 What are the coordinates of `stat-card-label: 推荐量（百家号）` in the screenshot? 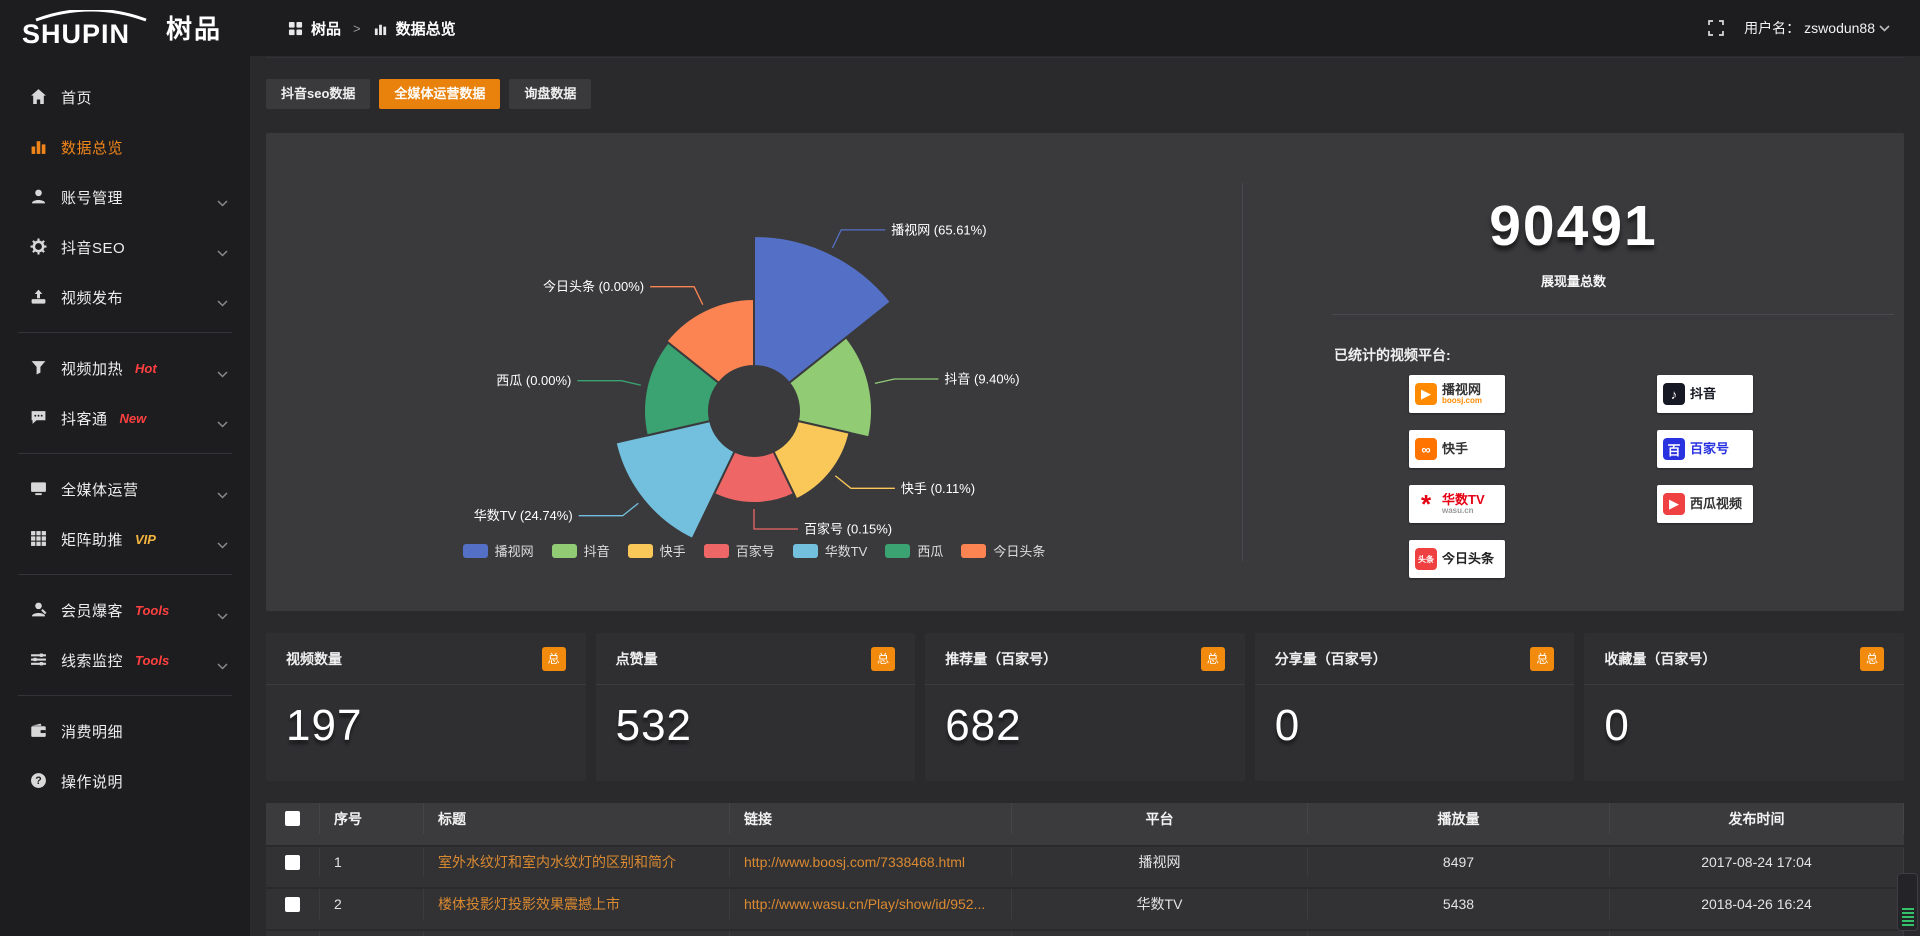 It's located at (1001, 658).